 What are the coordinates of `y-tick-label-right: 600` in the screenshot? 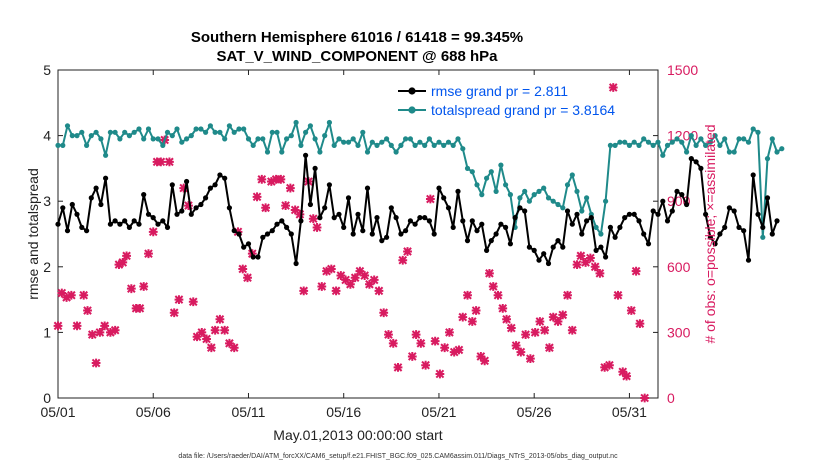 It's located at (679, 267).